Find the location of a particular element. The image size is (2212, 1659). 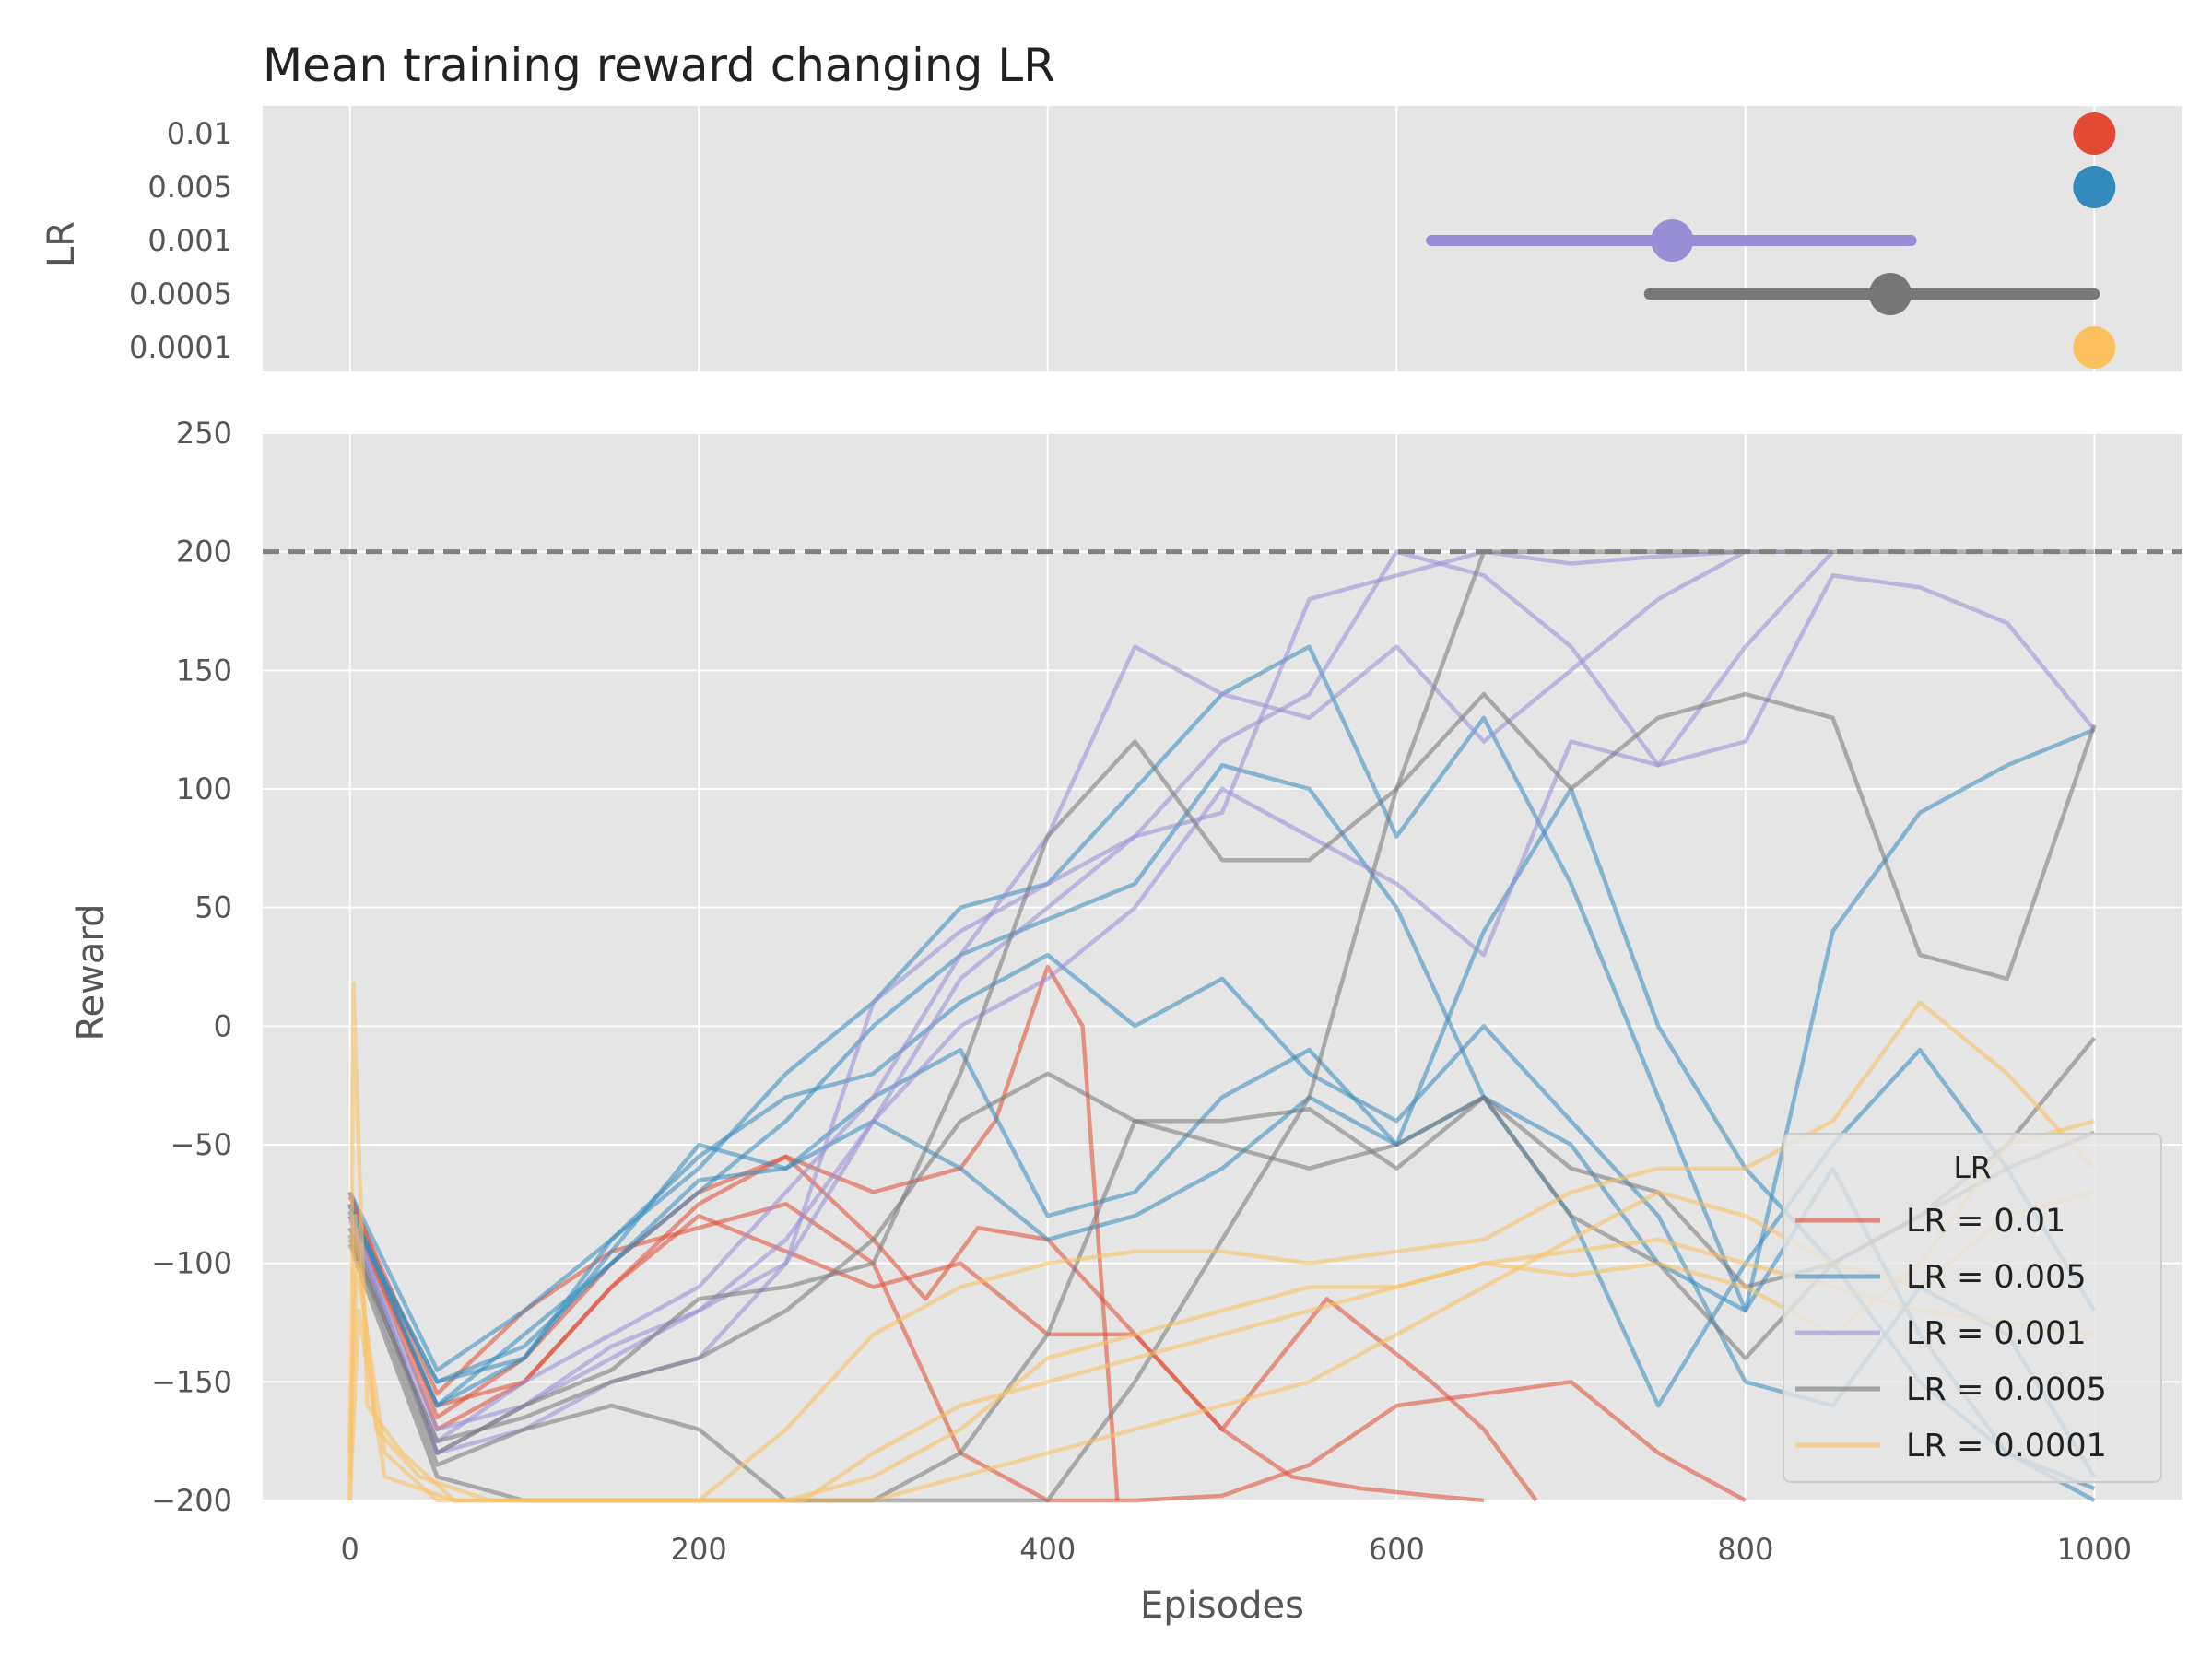

x-tick-label: 200 is located at coordinates (699, 1549).